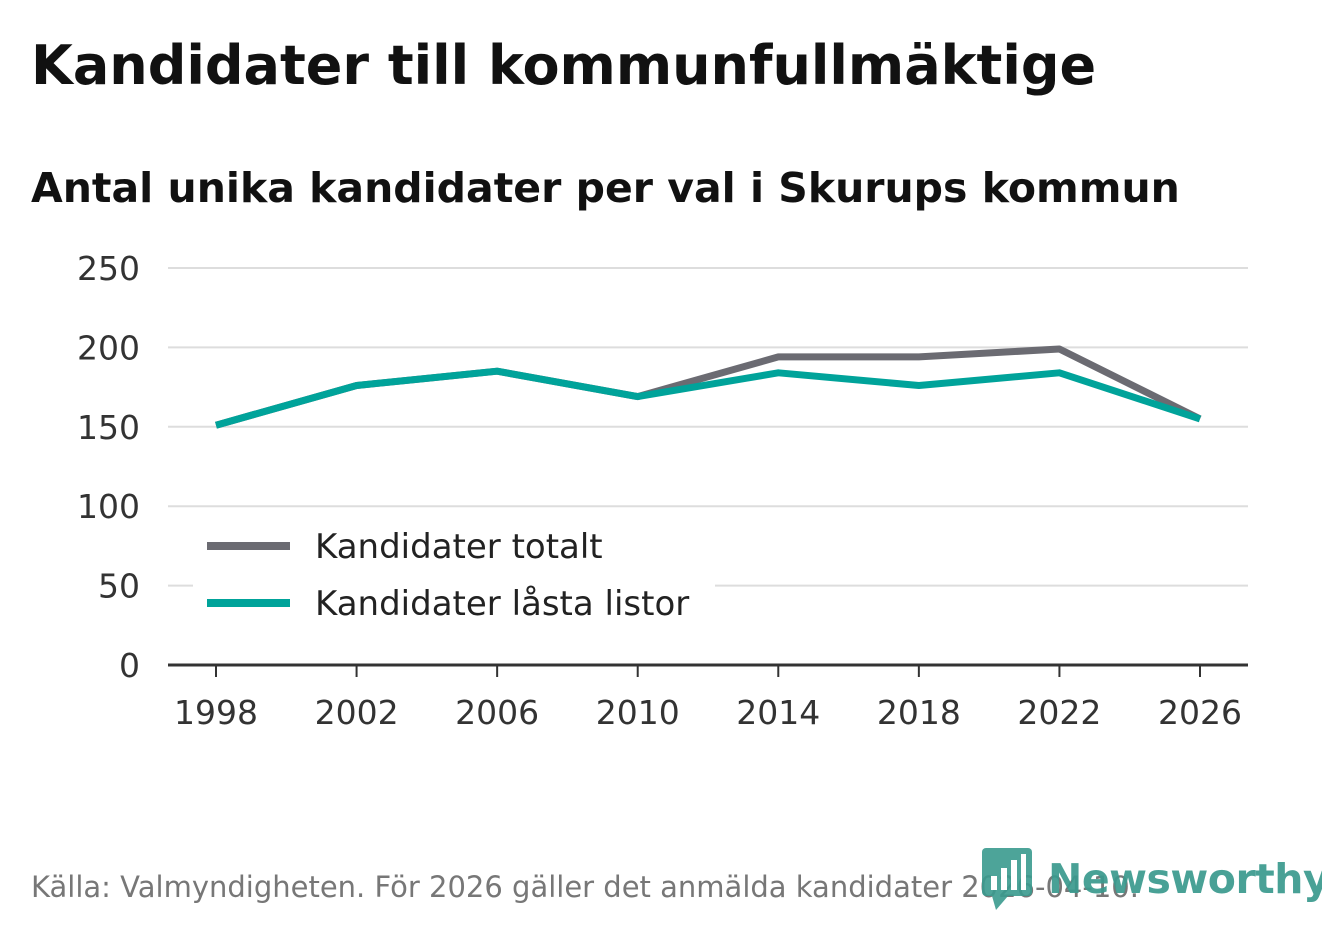 Image resolution: width=1322 pixels, height=939 pixels. What do you see at coordinates (564, 65) in the screenshot?
I see `chart-title: Kandidater till kommunfullmäktige` at bounding box center [564, 65].